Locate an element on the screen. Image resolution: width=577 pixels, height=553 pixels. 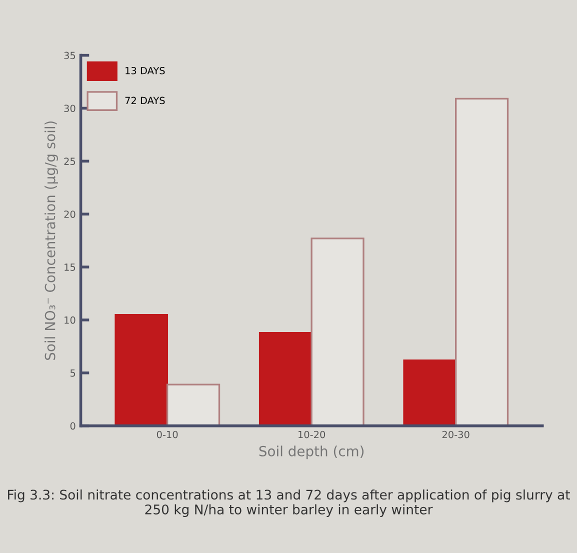
y-tick-label: 20 is located at coordinates (70, 214).